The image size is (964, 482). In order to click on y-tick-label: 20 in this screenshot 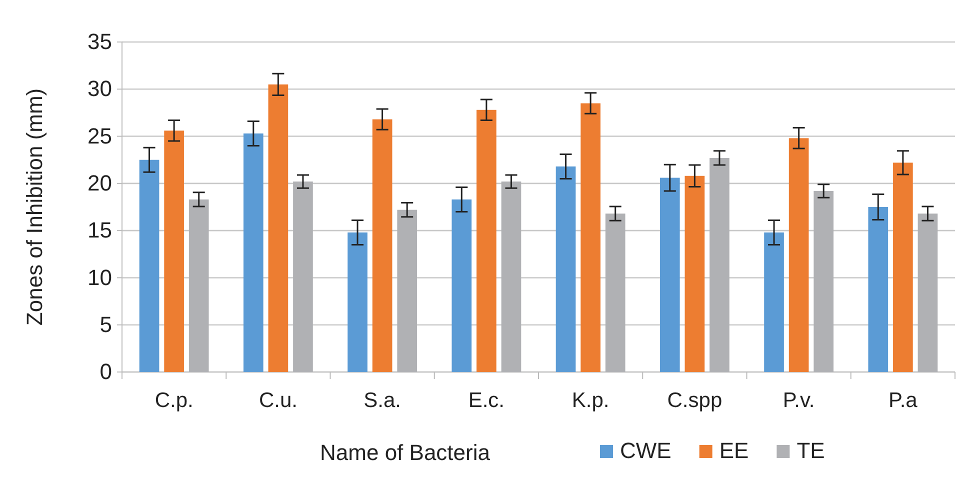, I will do `click(100, 183)`.